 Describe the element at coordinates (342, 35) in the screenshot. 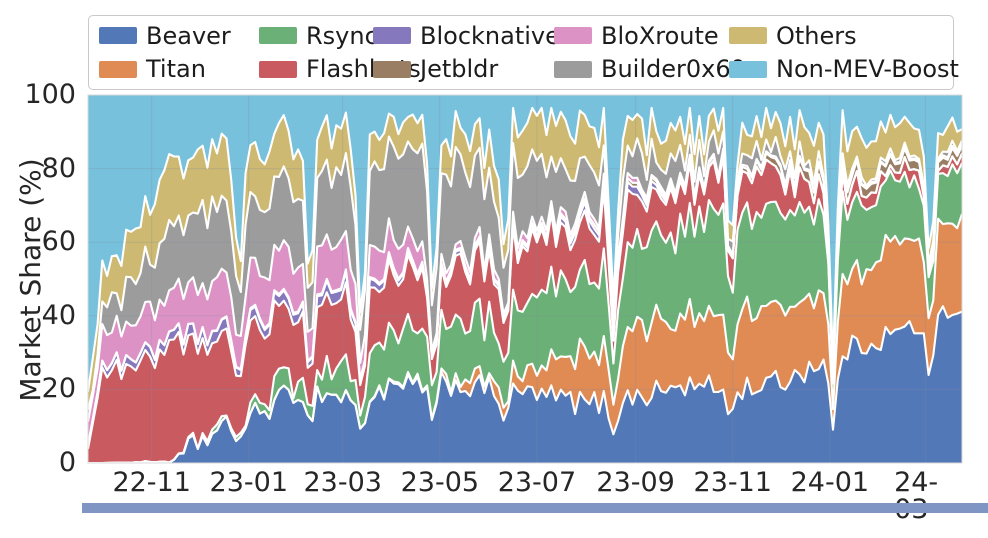

I see `legend-label: Rsync` at that location.